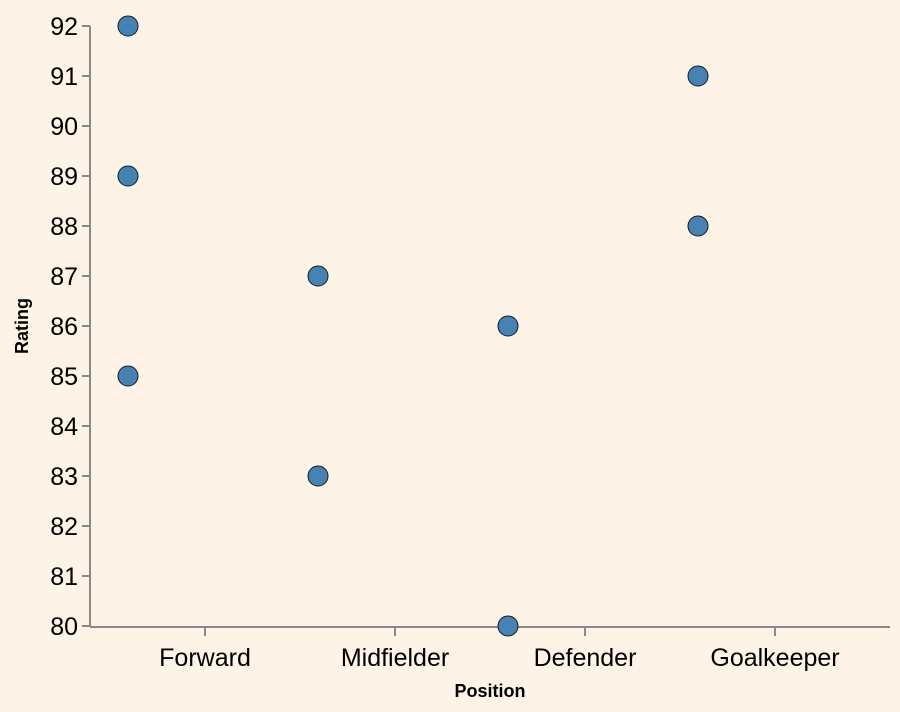 The height and width of the screenshot is (712, 900). What do you see at coordinates (395, 658) in the screenshot?
I see `x-tick-label: Midfielder` at bounding box center [395, 658].